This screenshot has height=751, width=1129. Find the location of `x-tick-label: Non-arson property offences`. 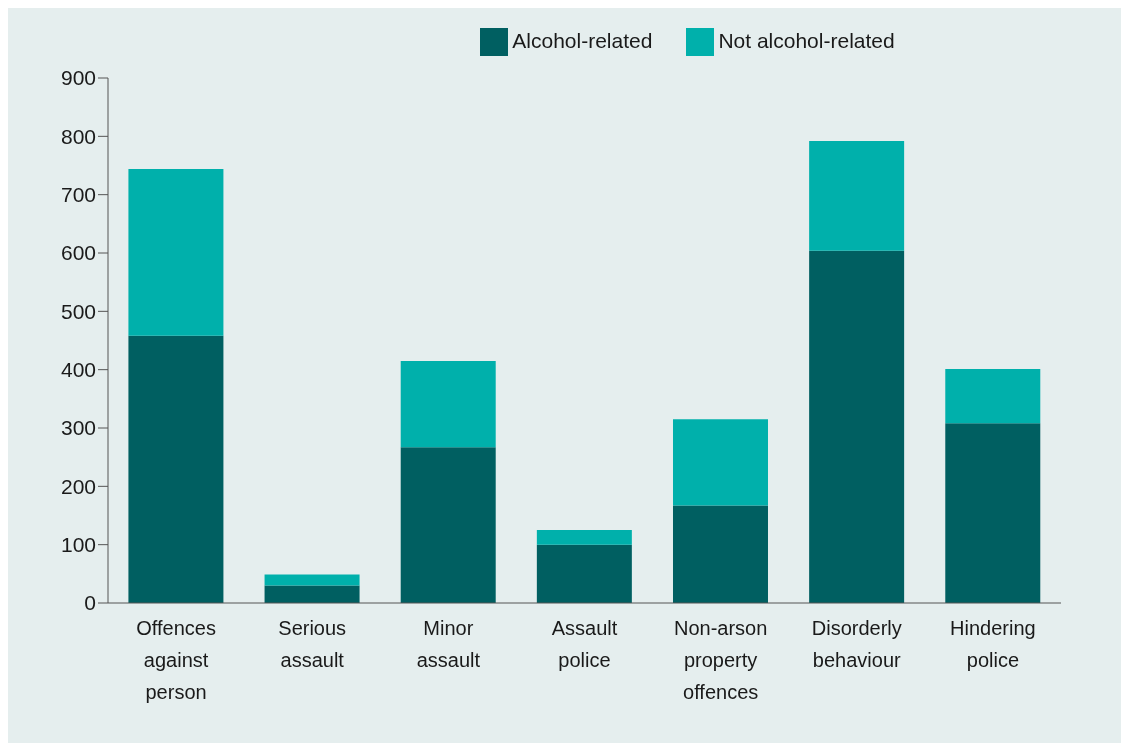

x-tick-label: Non-arson property offences is located at coordinates (720, 660).